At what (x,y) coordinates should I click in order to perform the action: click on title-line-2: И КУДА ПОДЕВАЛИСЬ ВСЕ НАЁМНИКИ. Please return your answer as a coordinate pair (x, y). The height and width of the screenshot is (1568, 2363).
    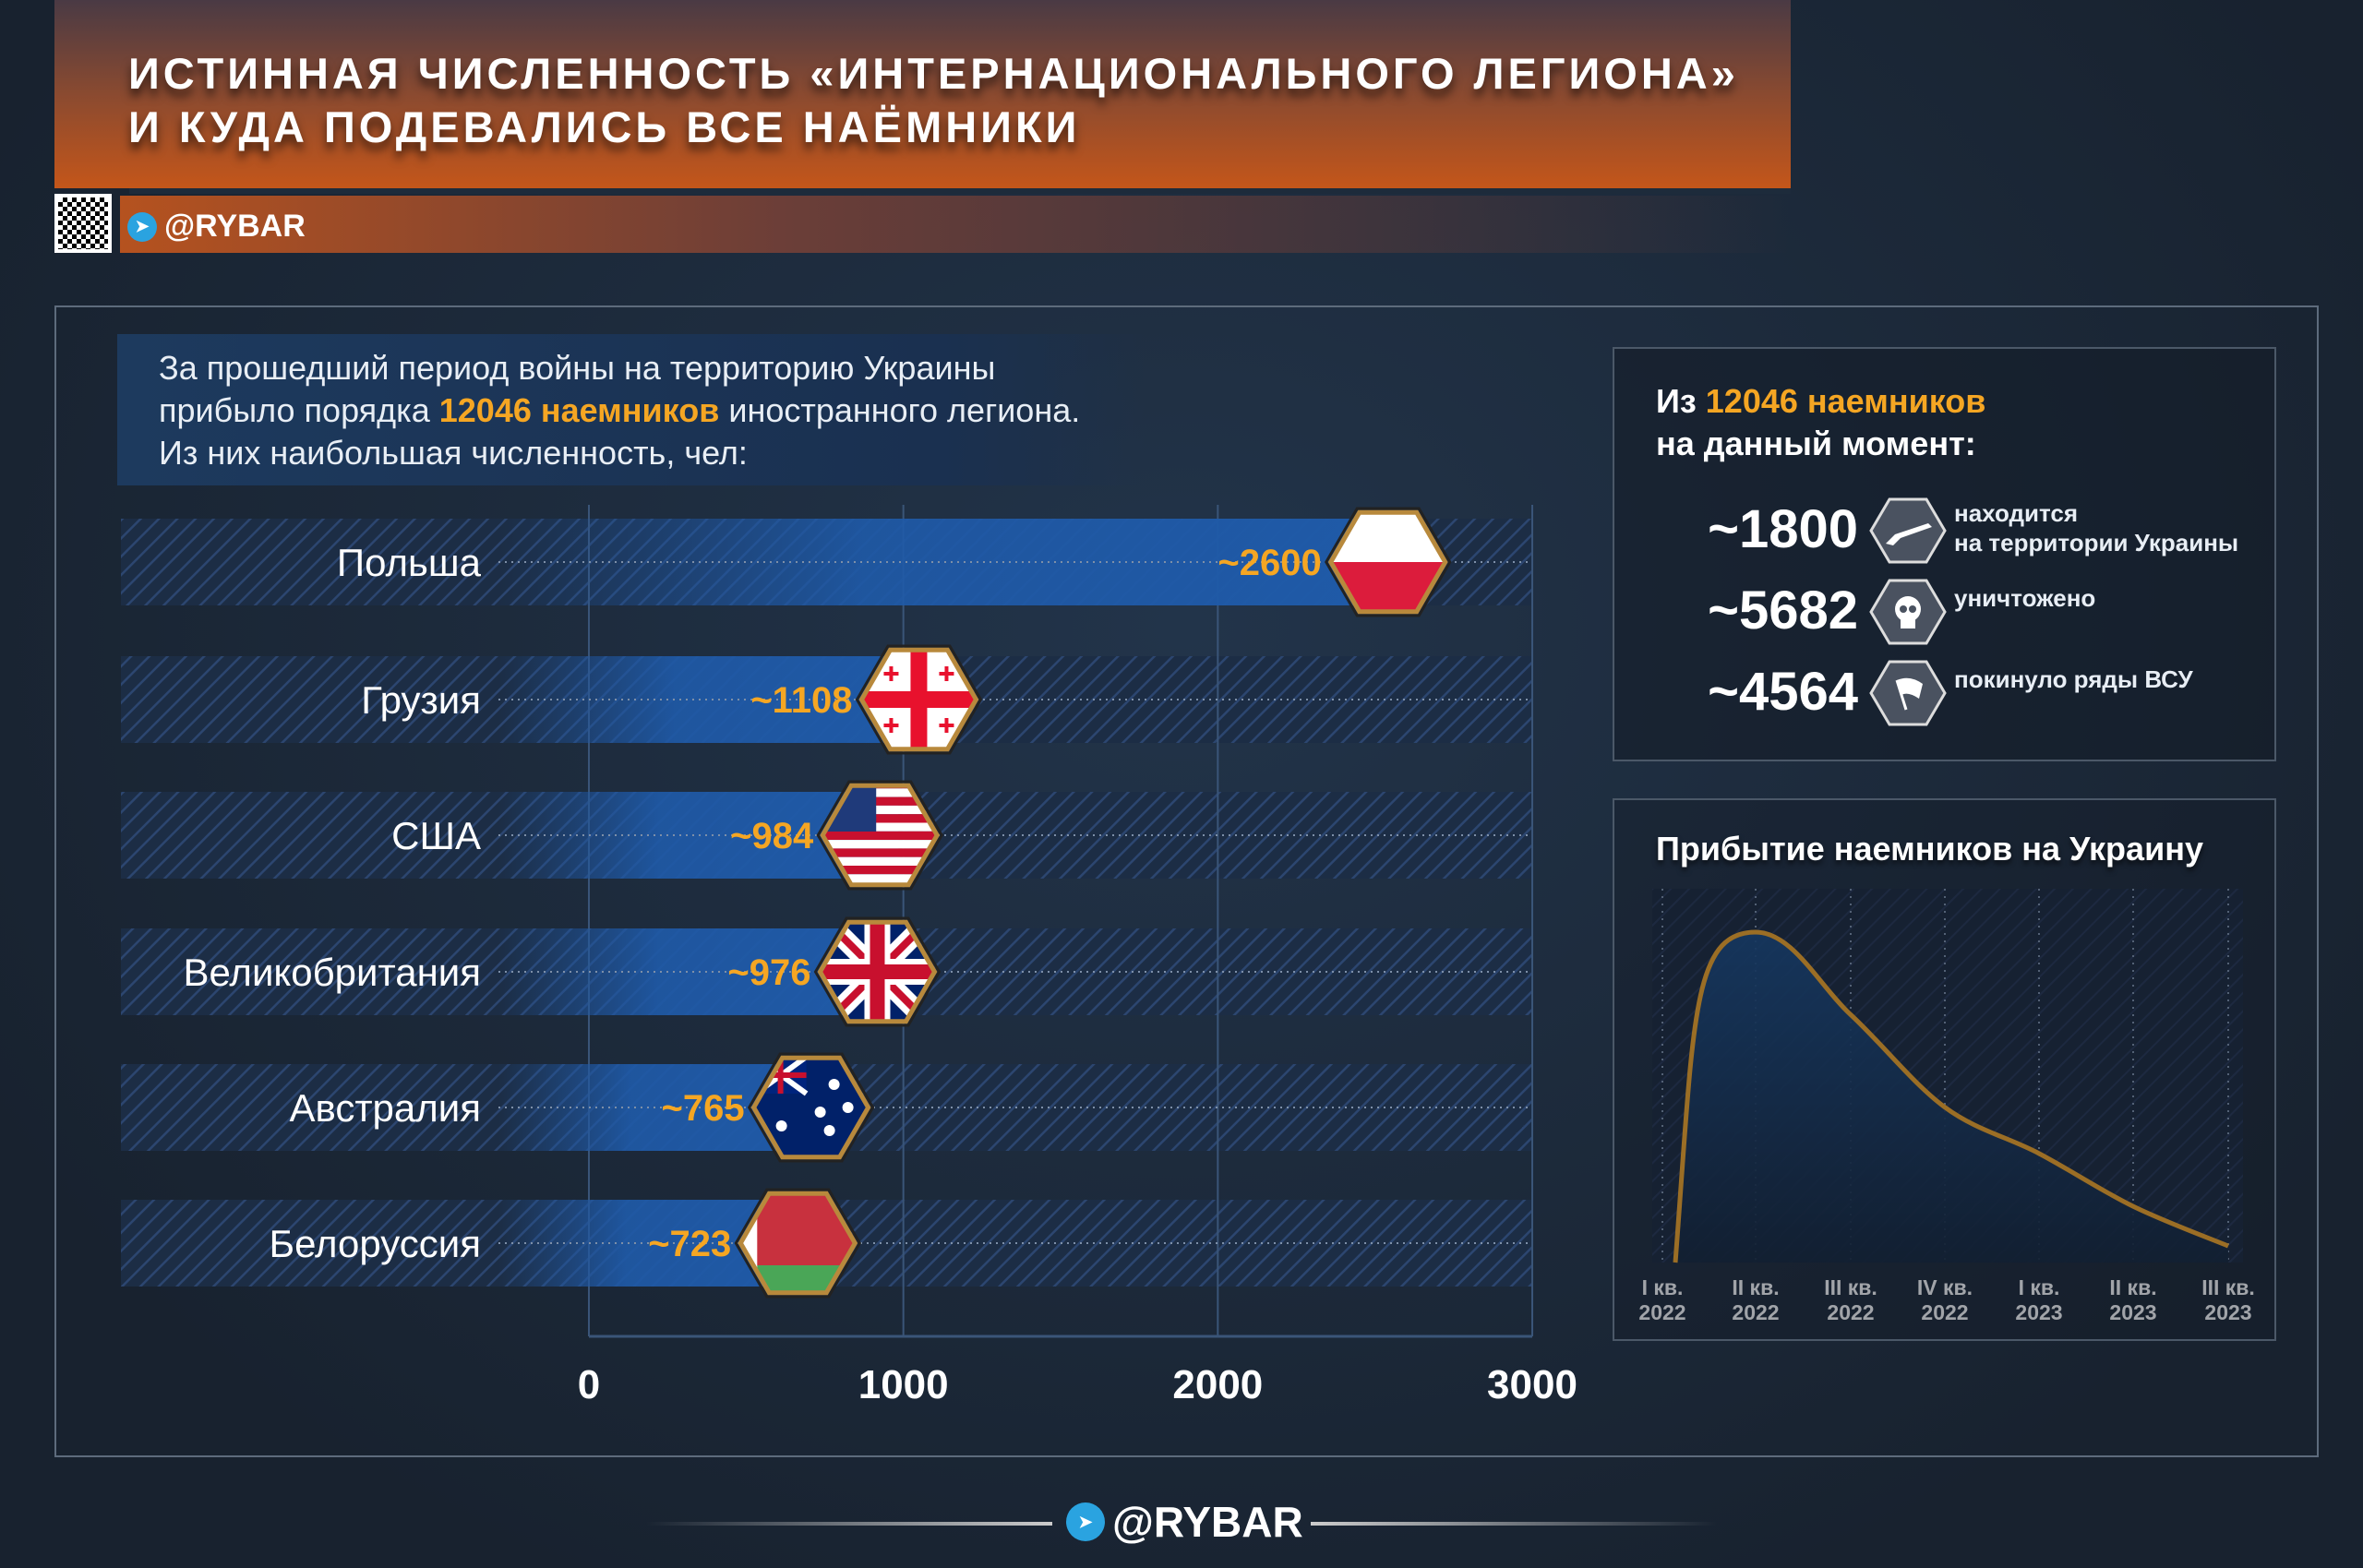
    Looking at the image, I should click on (605, 127).